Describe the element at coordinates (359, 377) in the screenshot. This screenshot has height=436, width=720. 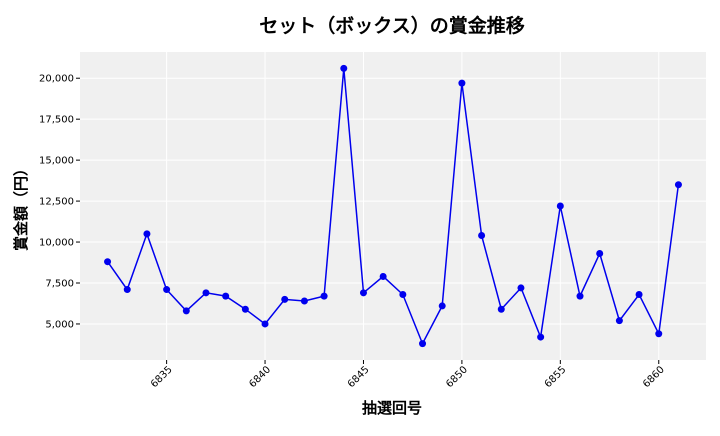
I see `x-tick-label: 6845` at that location.